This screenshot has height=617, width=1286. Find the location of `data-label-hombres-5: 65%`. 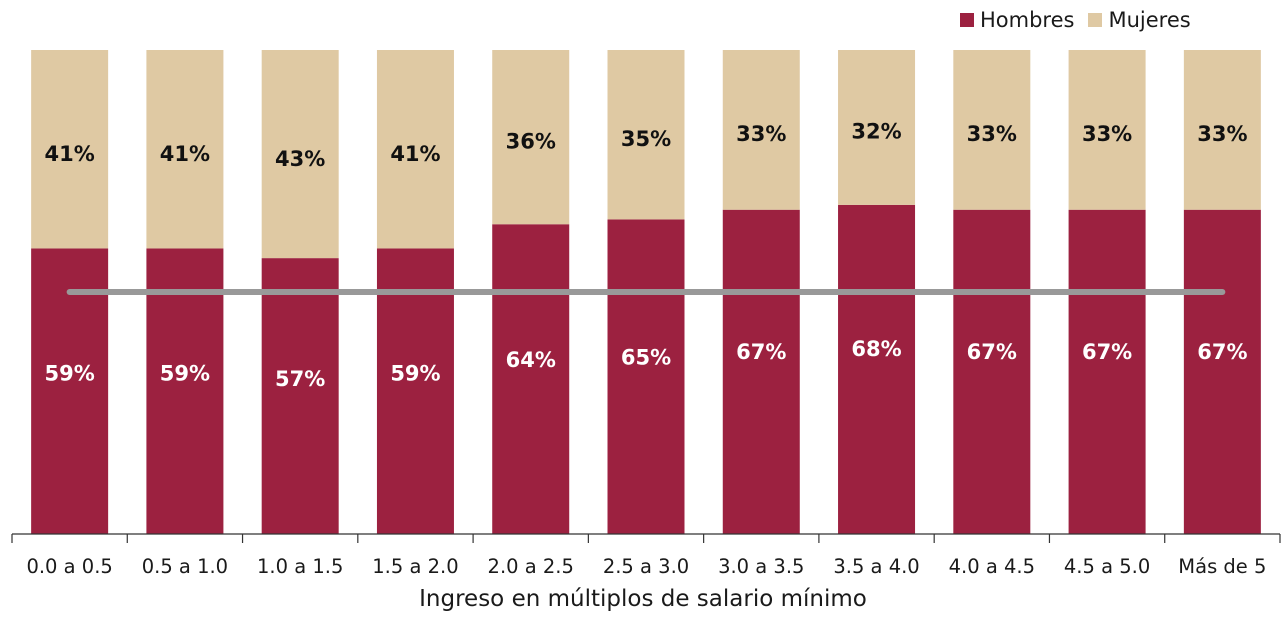

data-label-hombres-5: 65% is located at coordinates (646, 357).